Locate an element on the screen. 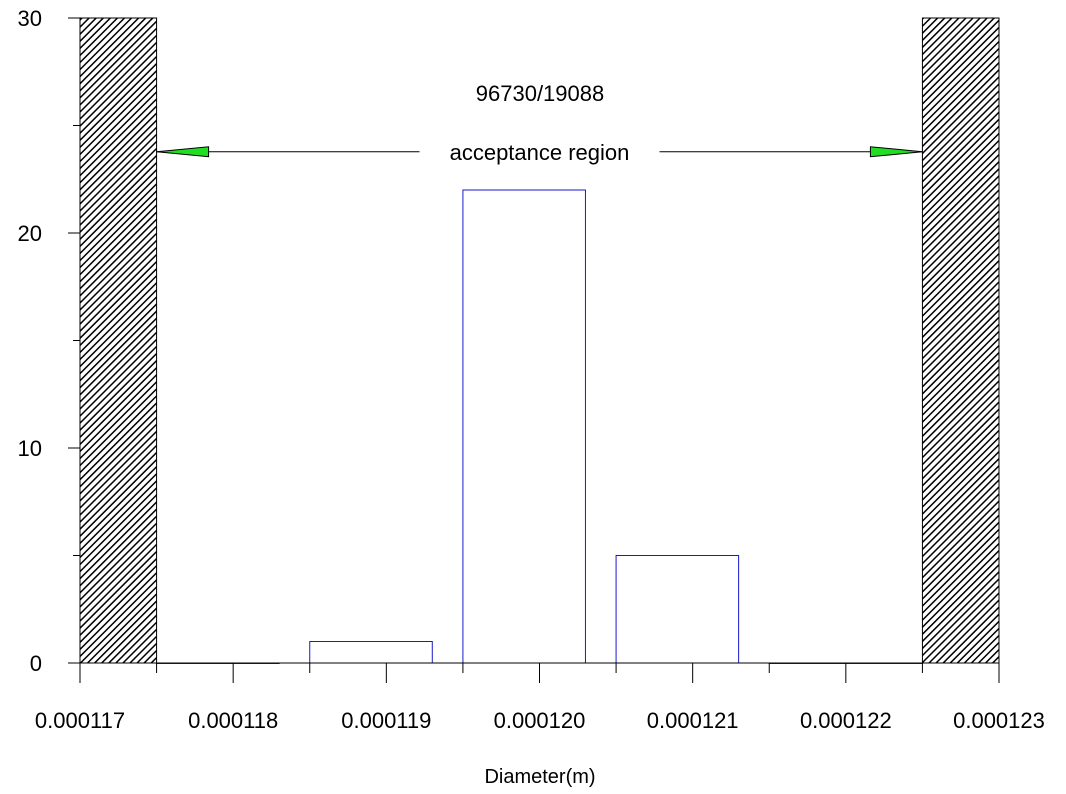 This screenshot has height=794, width=1066. acceptance-arrow-head-right is located at coordinates (896, 152).